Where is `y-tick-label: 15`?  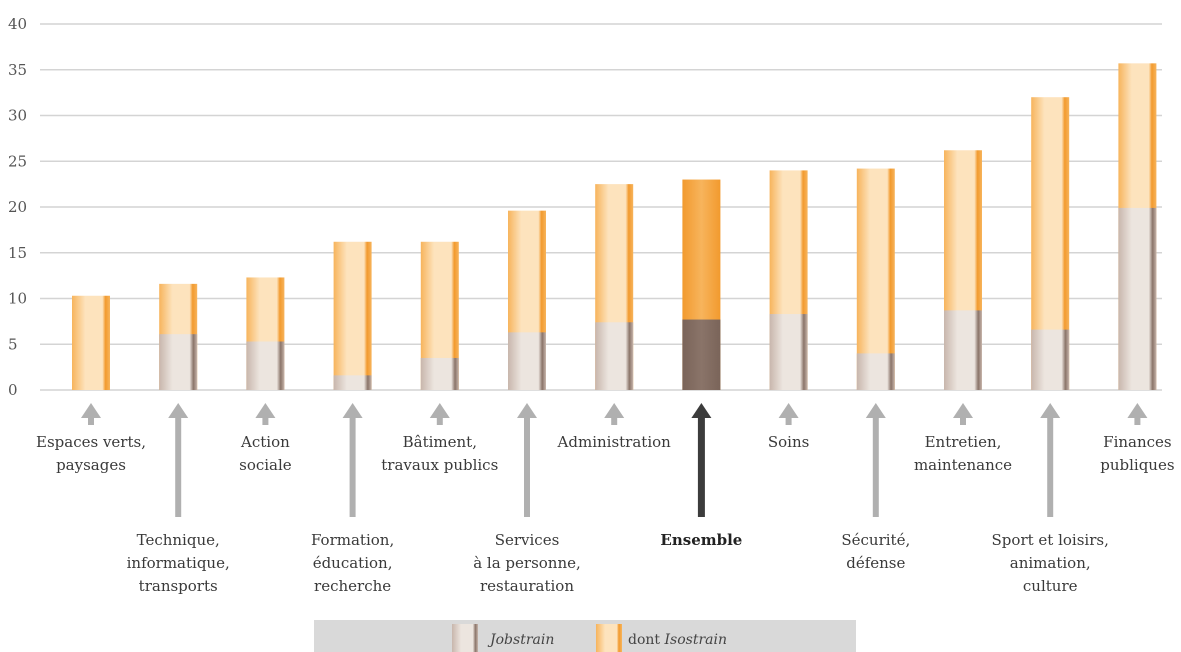 y-tick-label: 15 is located at coordinates (17, 253).